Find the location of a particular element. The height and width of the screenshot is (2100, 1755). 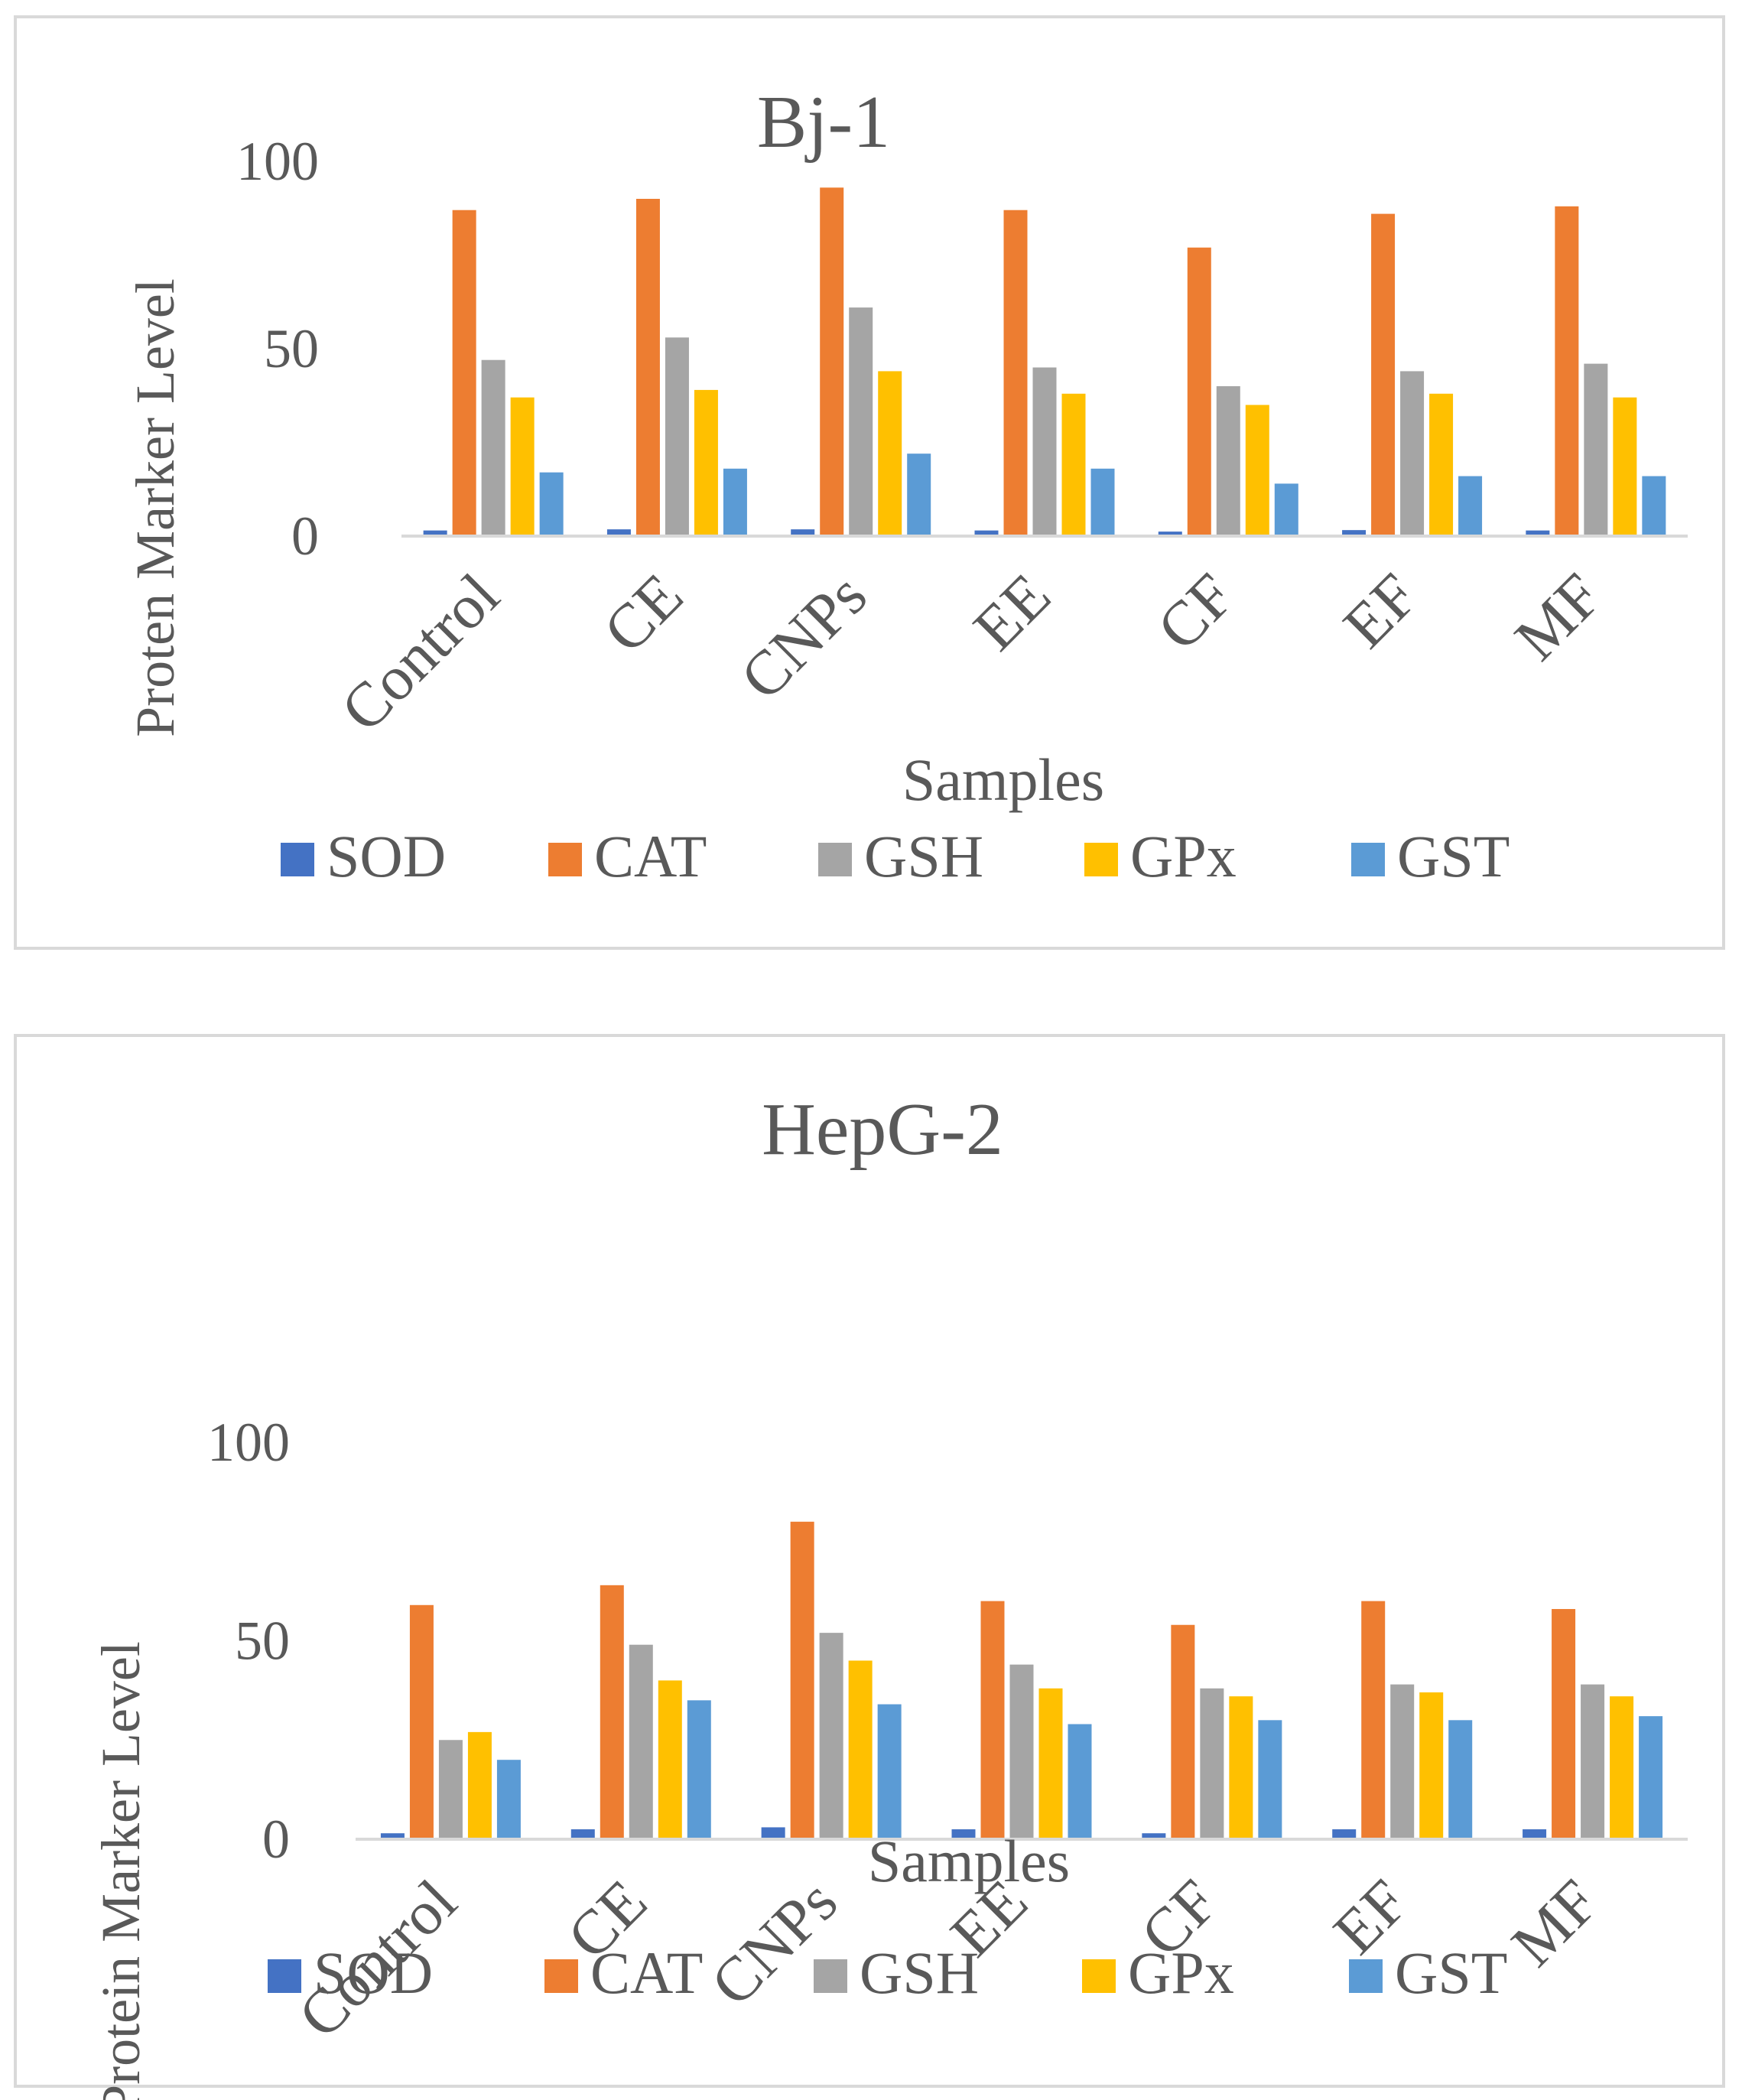

x-axis-label-hepg2: Samples is located at coordinates (969, 1861).